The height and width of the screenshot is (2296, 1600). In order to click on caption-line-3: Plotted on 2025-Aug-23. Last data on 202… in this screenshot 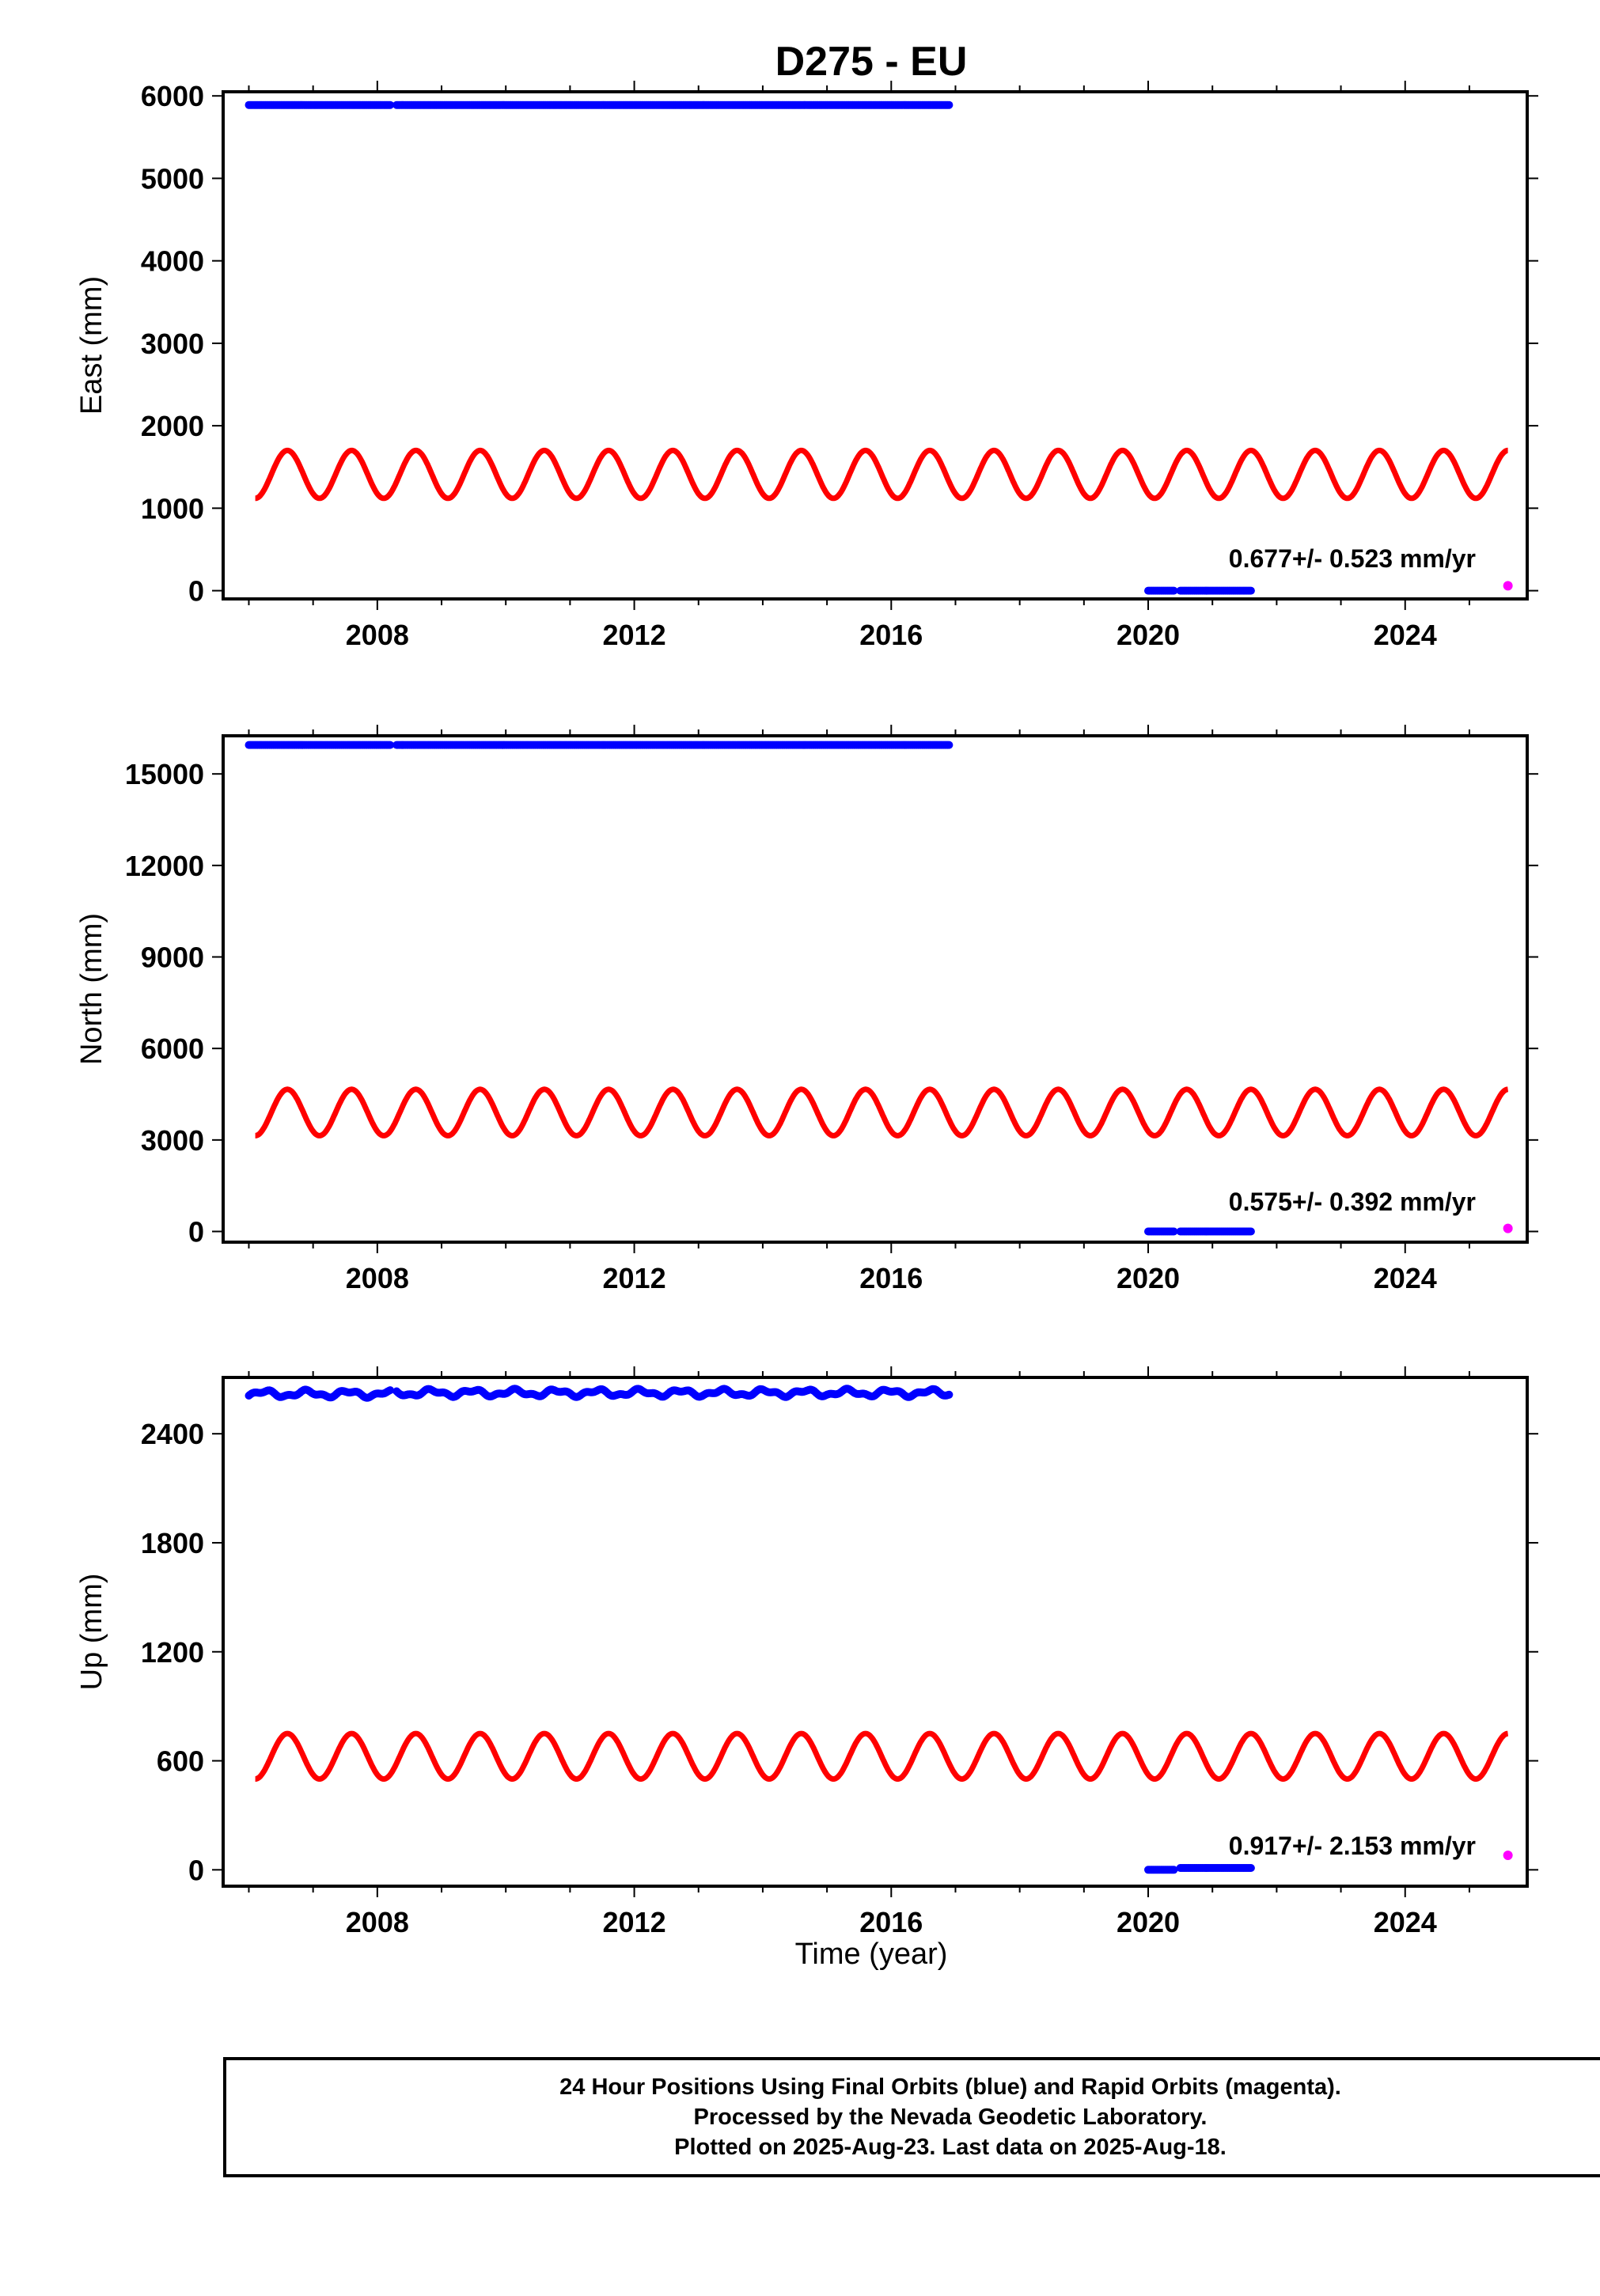, I will do `click(951, 2147)`.